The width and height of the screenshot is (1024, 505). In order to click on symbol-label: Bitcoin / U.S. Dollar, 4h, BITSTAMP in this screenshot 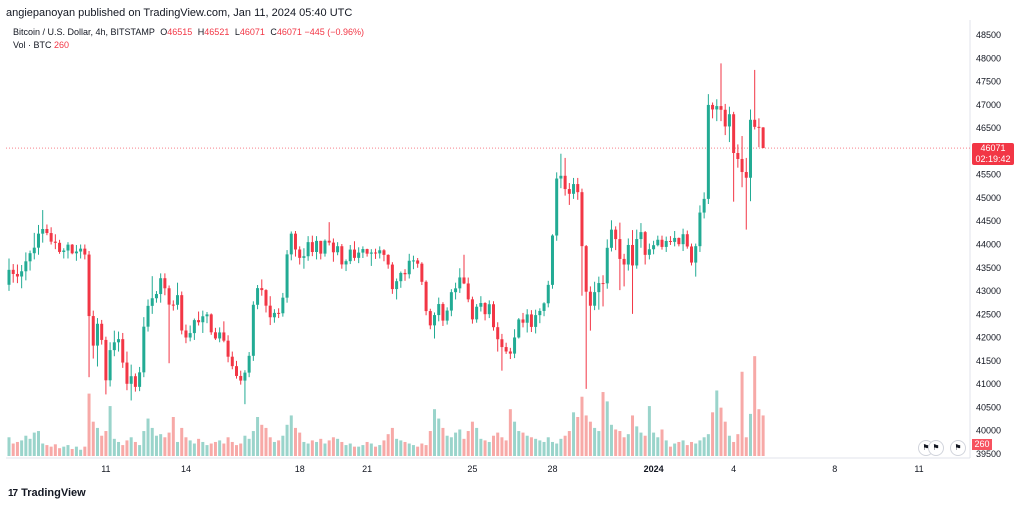, I will do `click(84, 32)`.